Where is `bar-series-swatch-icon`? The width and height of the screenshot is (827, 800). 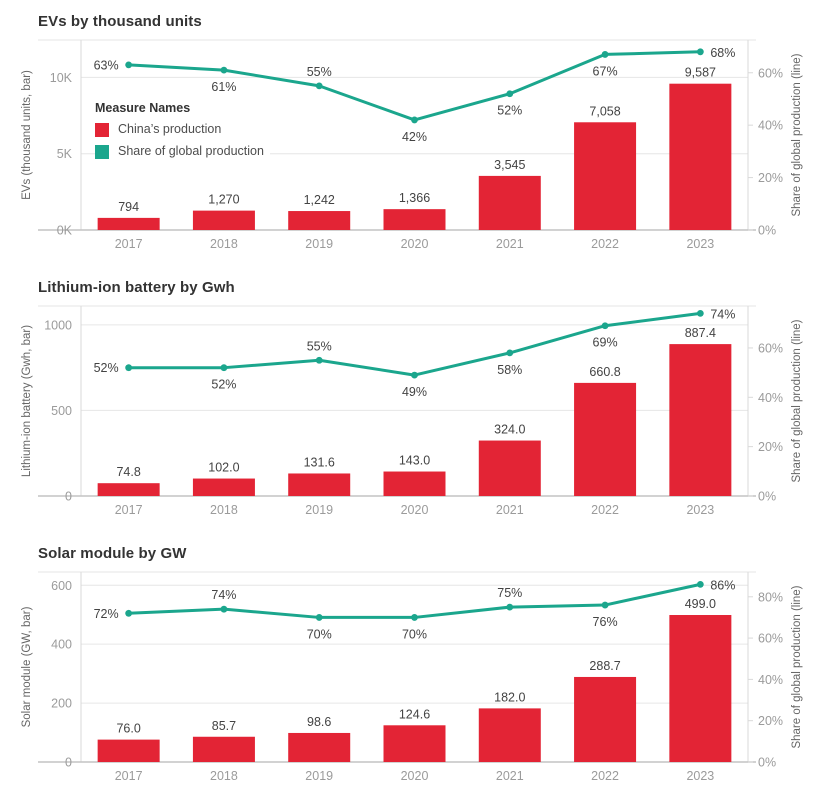
bar-series-swatch-icon is located at coordinates (102, 129).